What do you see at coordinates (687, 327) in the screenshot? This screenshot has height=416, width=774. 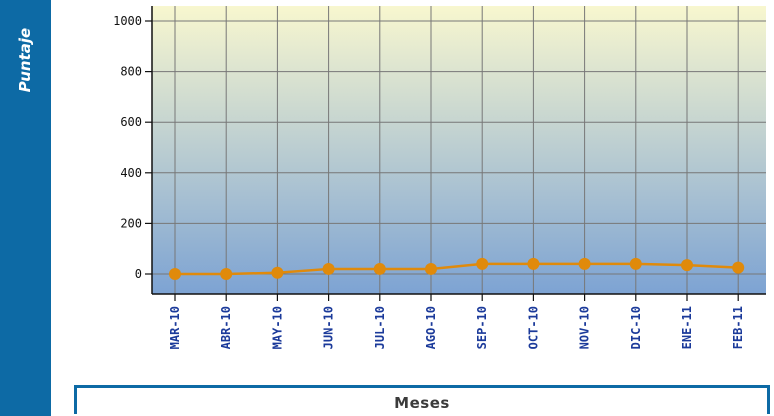 I see `x-tick-label: ENE-11` at bounding box center [687, 327].